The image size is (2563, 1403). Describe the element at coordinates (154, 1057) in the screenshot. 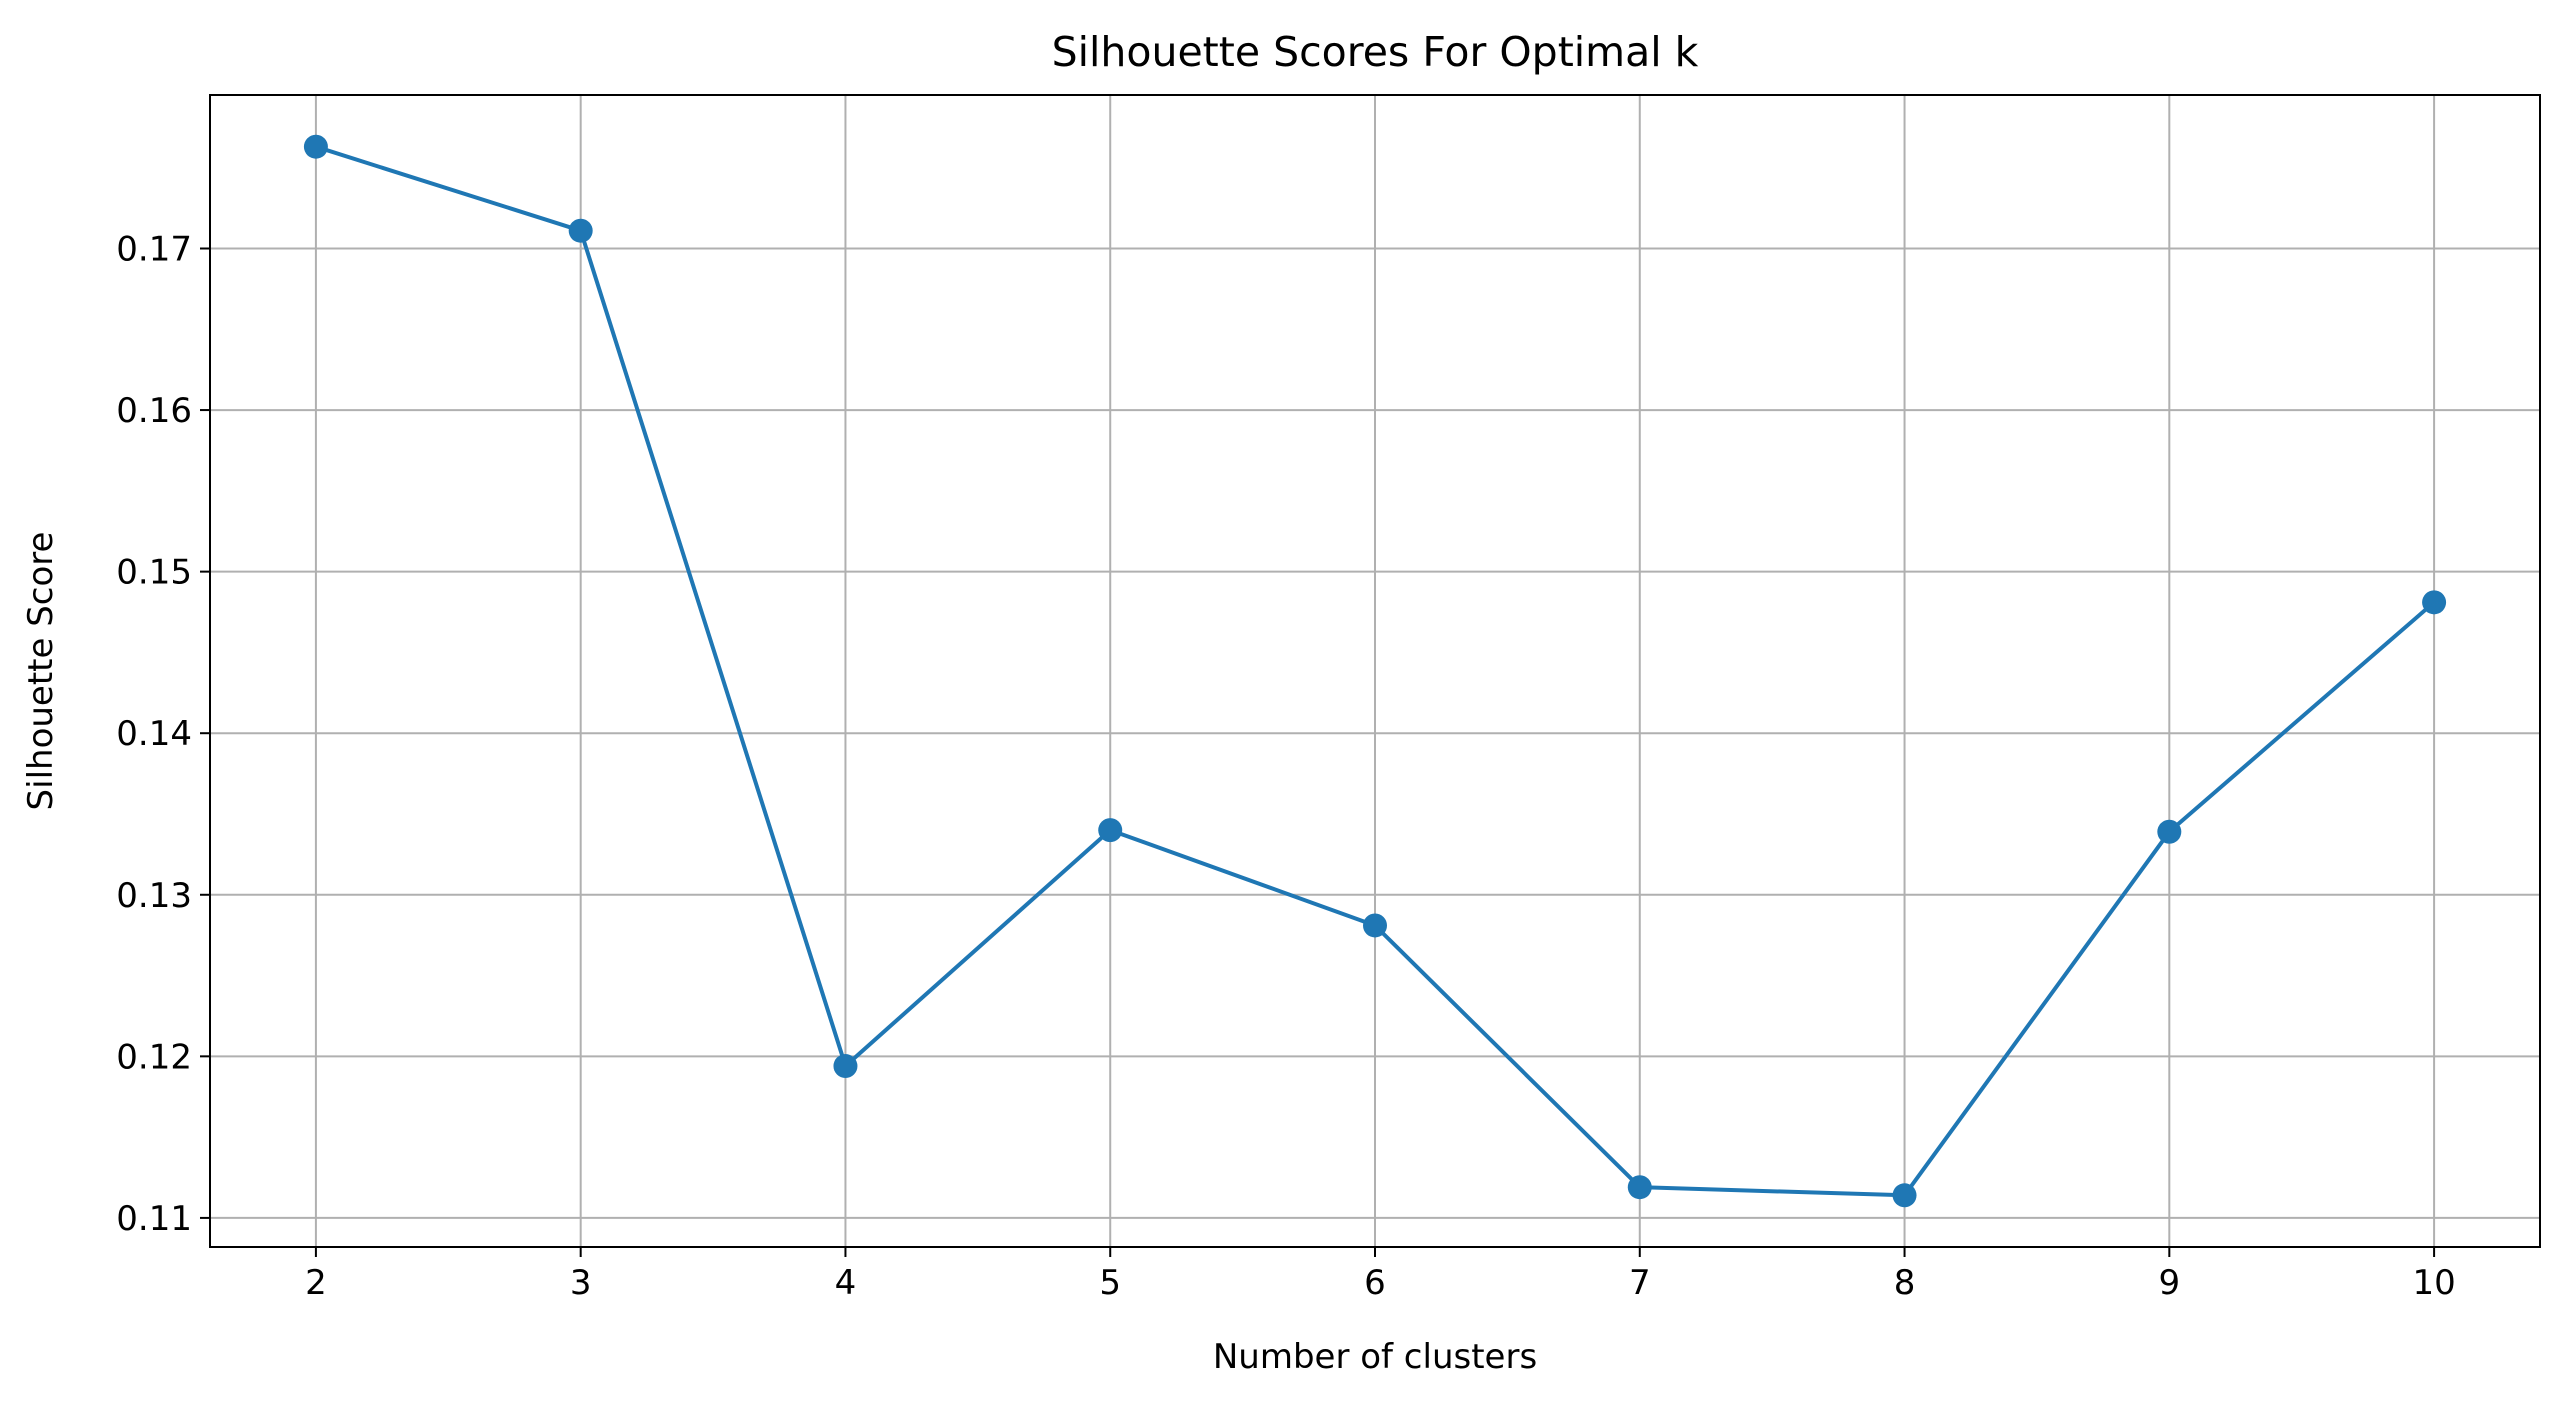

I see `y-tick-label: 0.12` at that location.